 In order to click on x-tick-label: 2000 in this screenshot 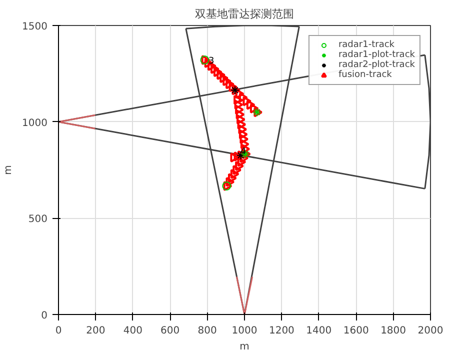, I will do `click(431, 331)`.